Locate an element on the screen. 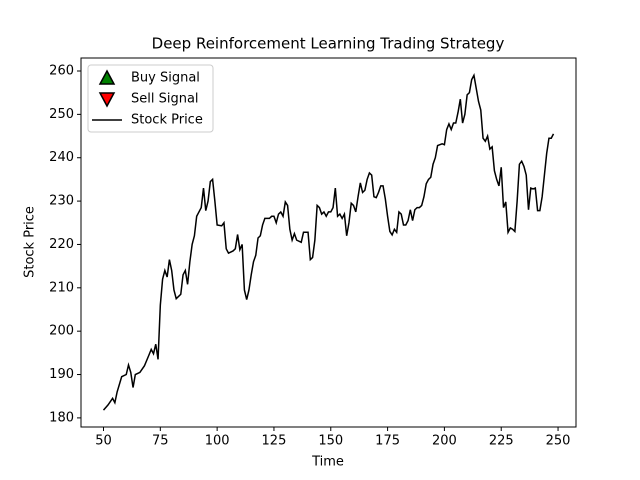  y-tick-label: 210 is located at coordinates (61, 287).